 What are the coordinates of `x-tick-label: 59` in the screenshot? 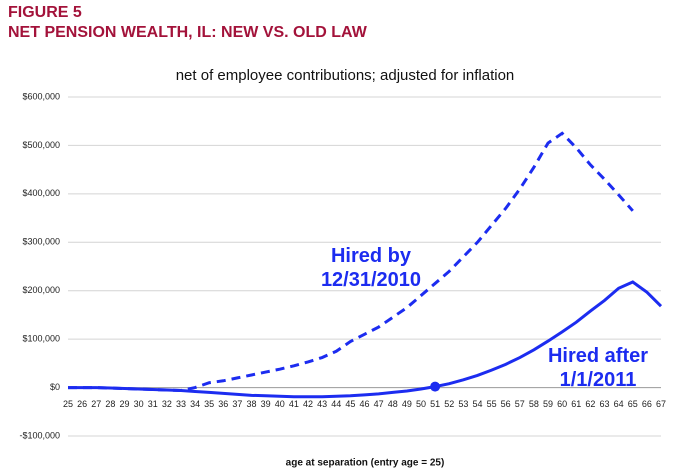 It's located at (548, 404).